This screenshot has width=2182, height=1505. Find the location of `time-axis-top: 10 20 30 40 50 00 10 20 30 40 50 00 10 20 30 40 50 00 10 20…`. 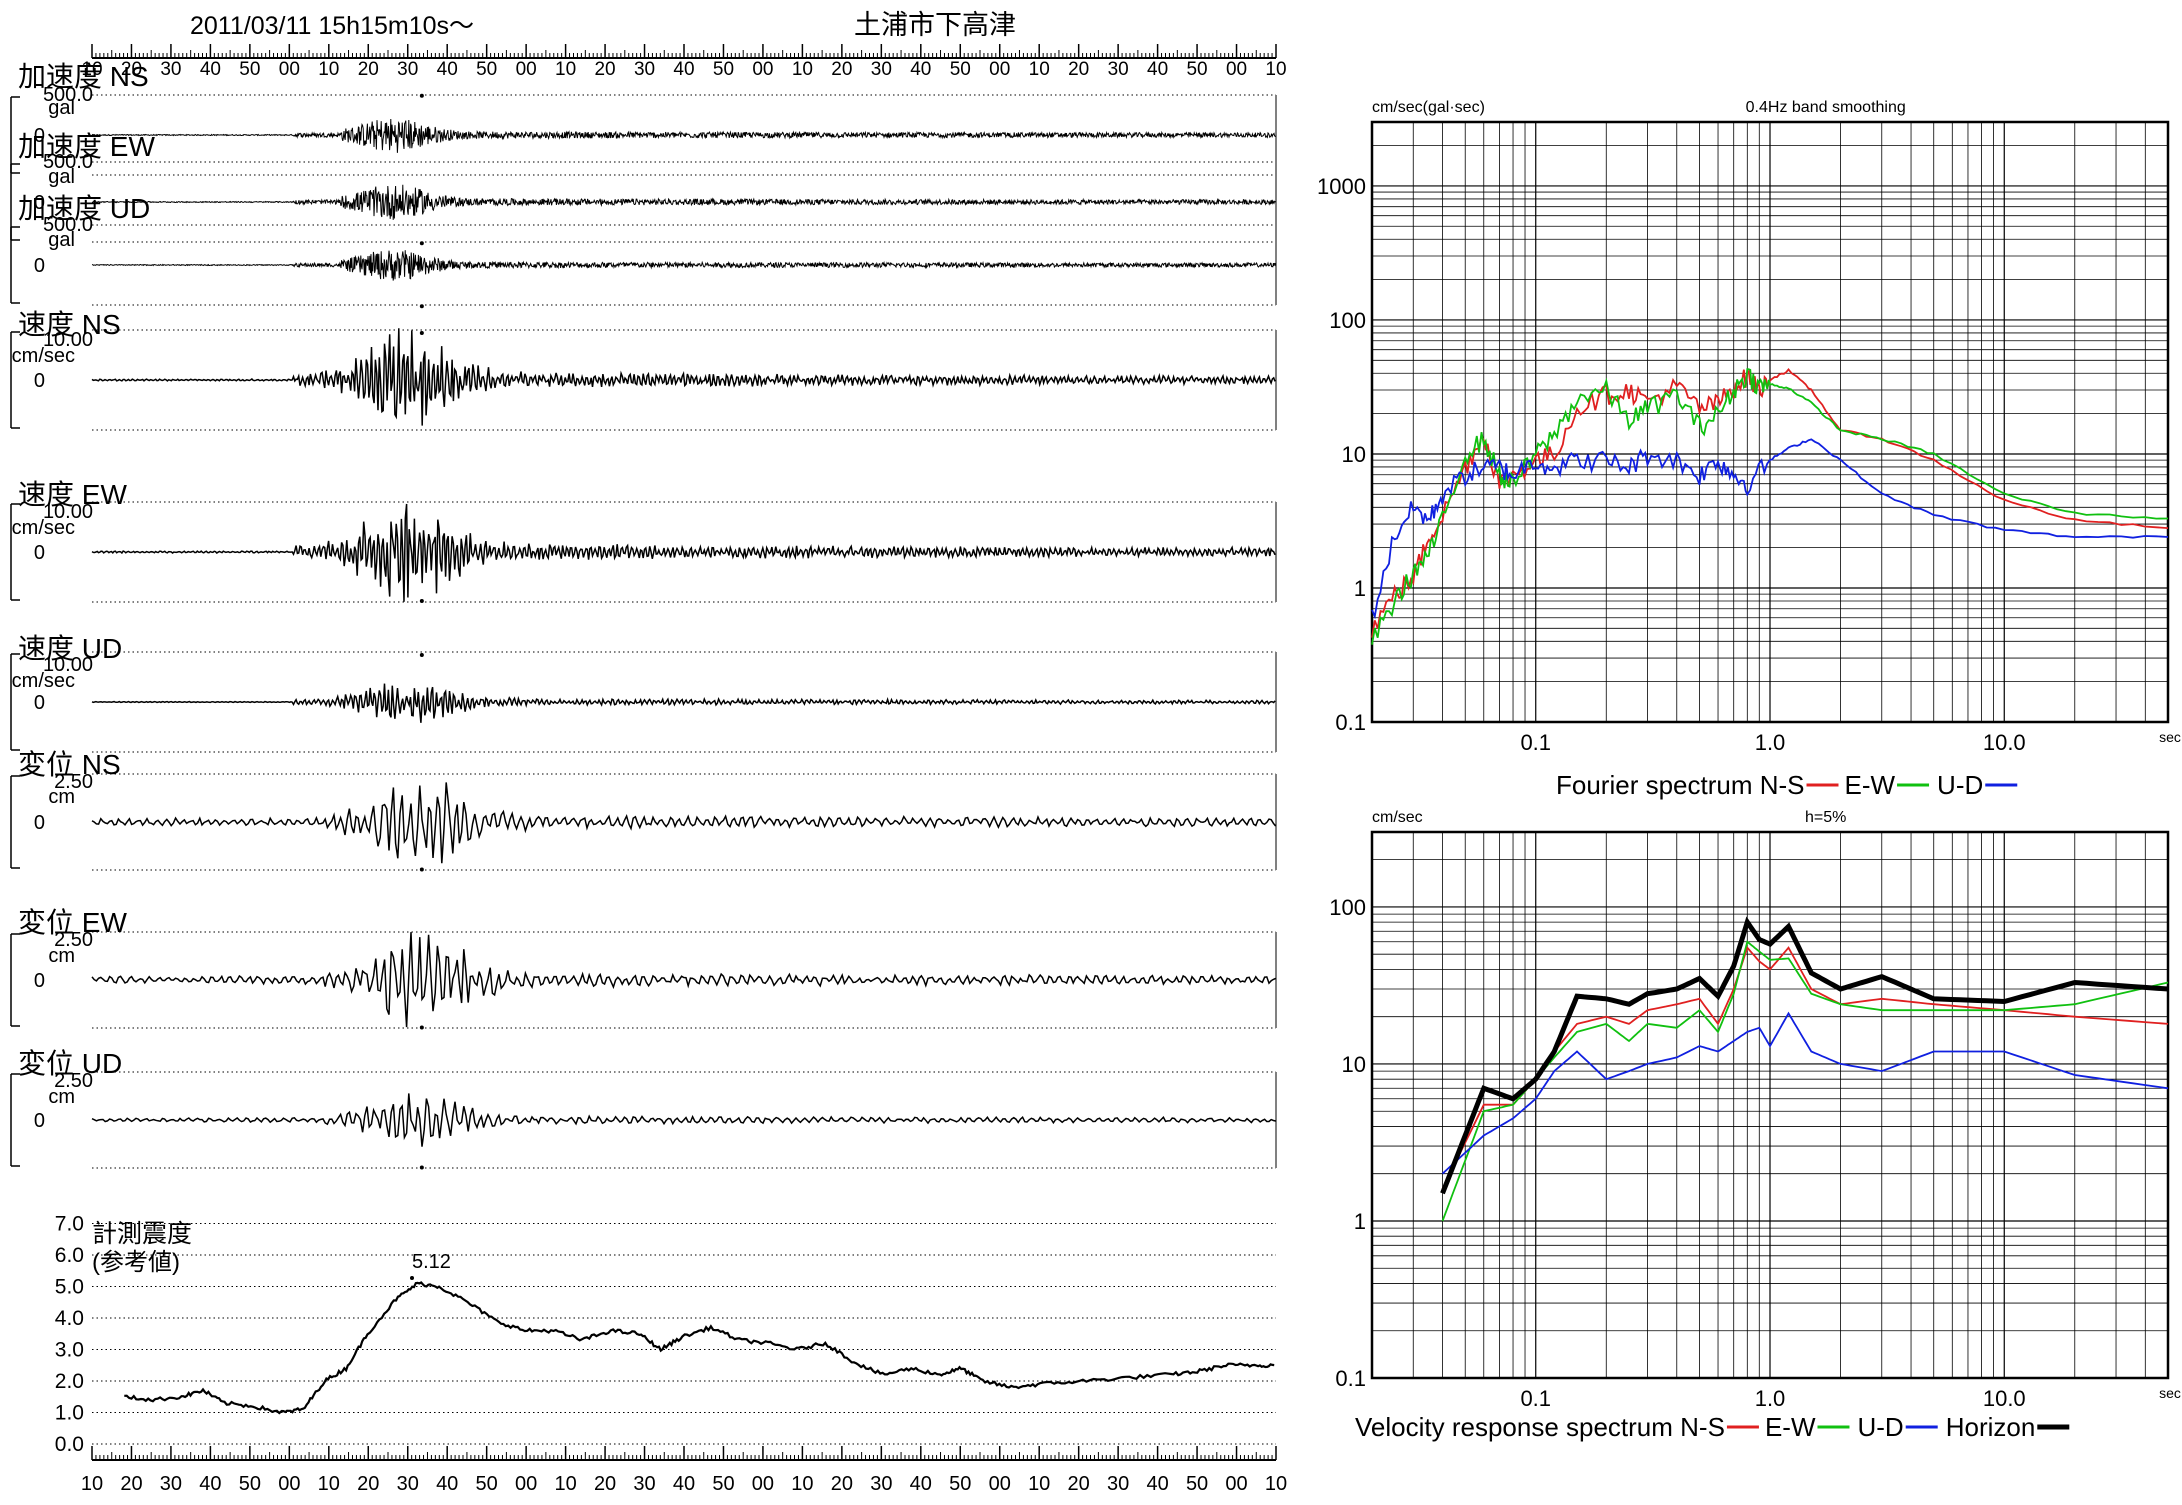

time-axis-top: 10 20 30 40 50 00 10 20 30 40 50 00 10 20 30 40 50 00 10 20… is located at coordinates (684, 62).